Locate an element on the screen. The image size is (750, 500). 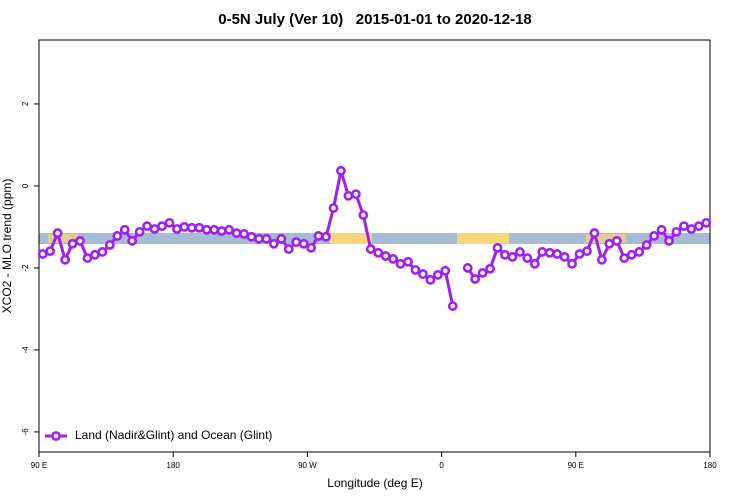
y-axis-label: XCO2 - MLO trend (ppm) is located at coordinates (7, 246).